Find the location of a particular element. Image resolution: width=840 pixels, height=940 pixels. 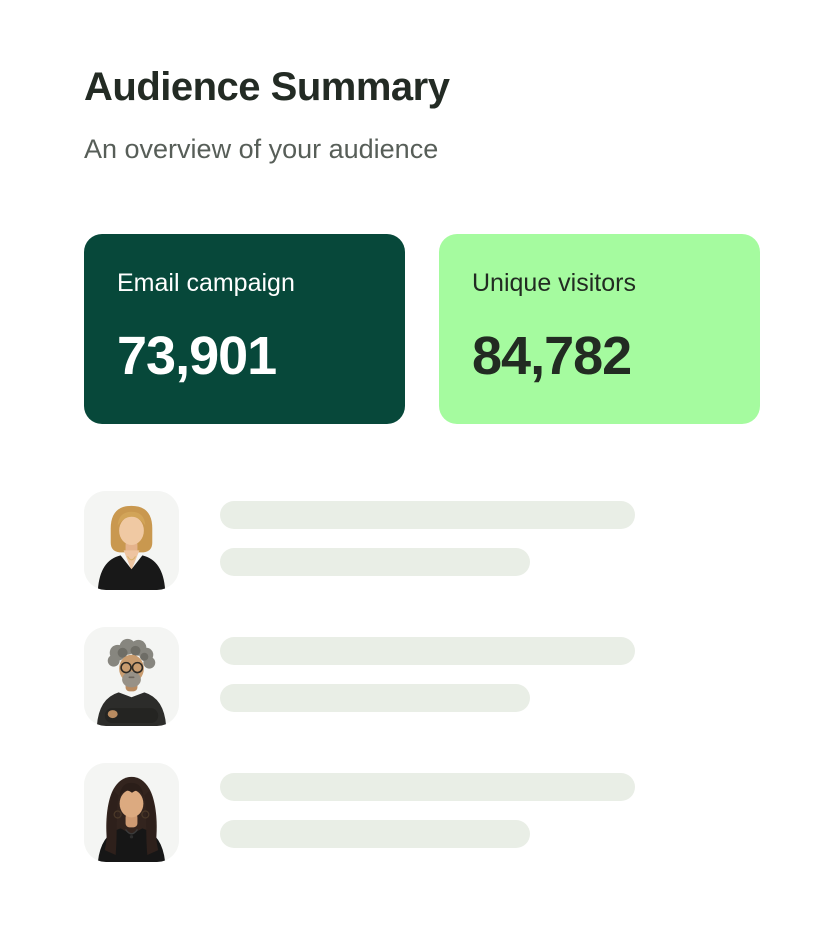

page-subtitle: An overview of your audience is located at coordinates (261, 149).